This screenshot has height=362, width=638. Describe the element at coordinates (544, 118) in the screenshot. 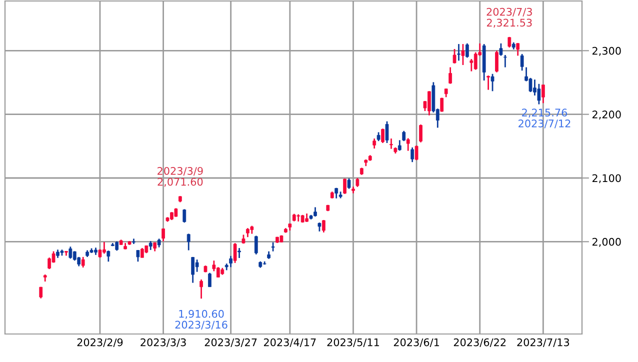

I see `annotation: 2,215.76 2023/7/12` at that location.